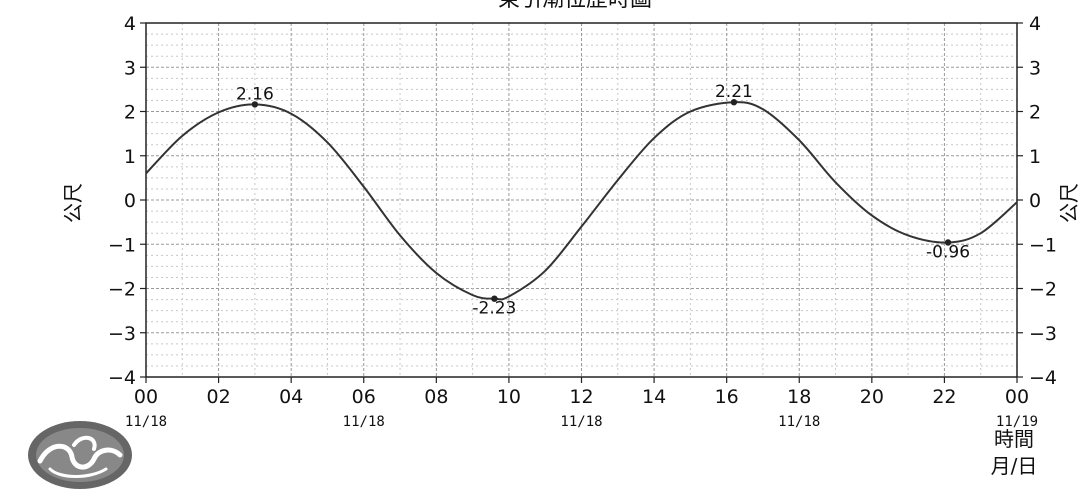 This screenshot has width=1089, height=492. I want to click on x-tick-label: 08, so click(436, 397).